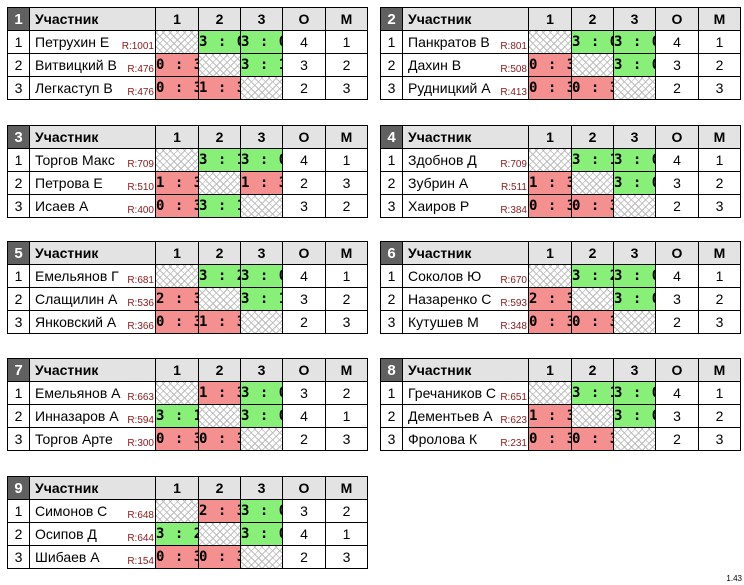 The image size is (744, 585). I want to click on player-rating: R:300, so click(140, 443).